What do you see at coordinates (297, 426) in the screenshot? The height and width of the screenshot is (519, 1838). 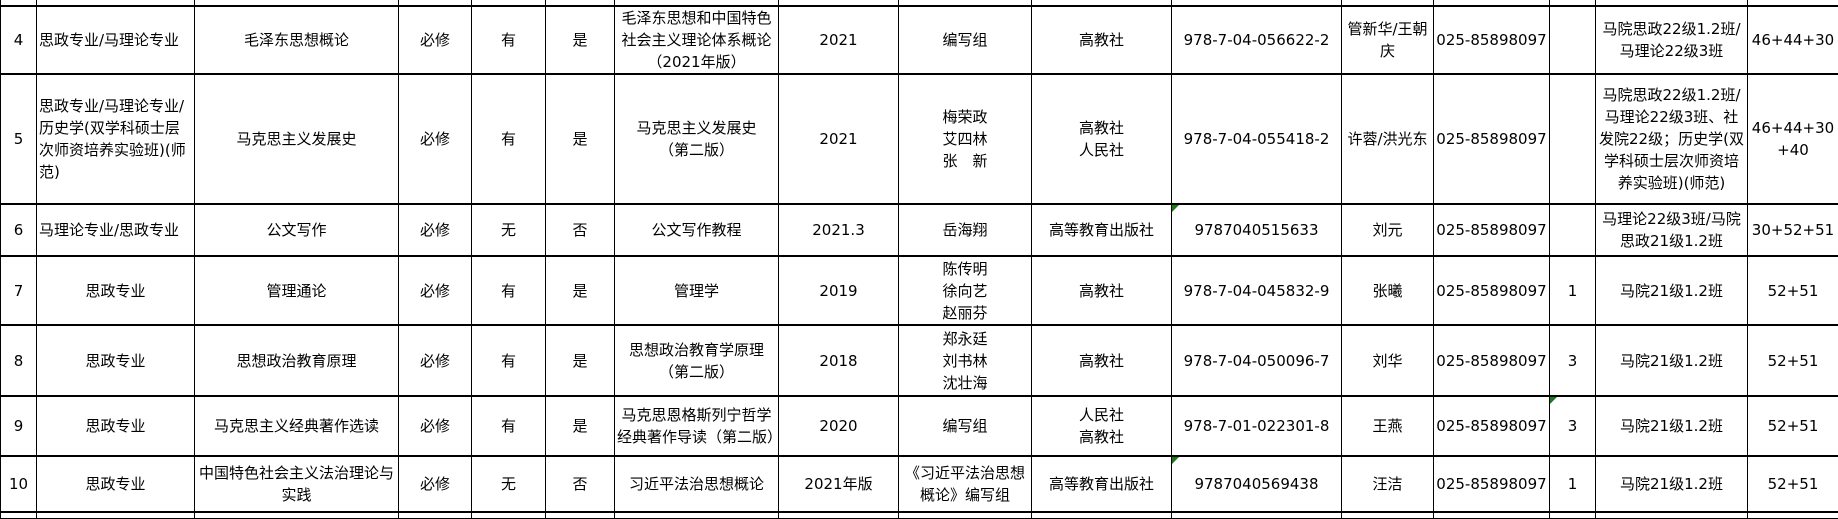 I see `cell-course-name: 马克思主义经典著作选读` at bounding box center [297, 426].